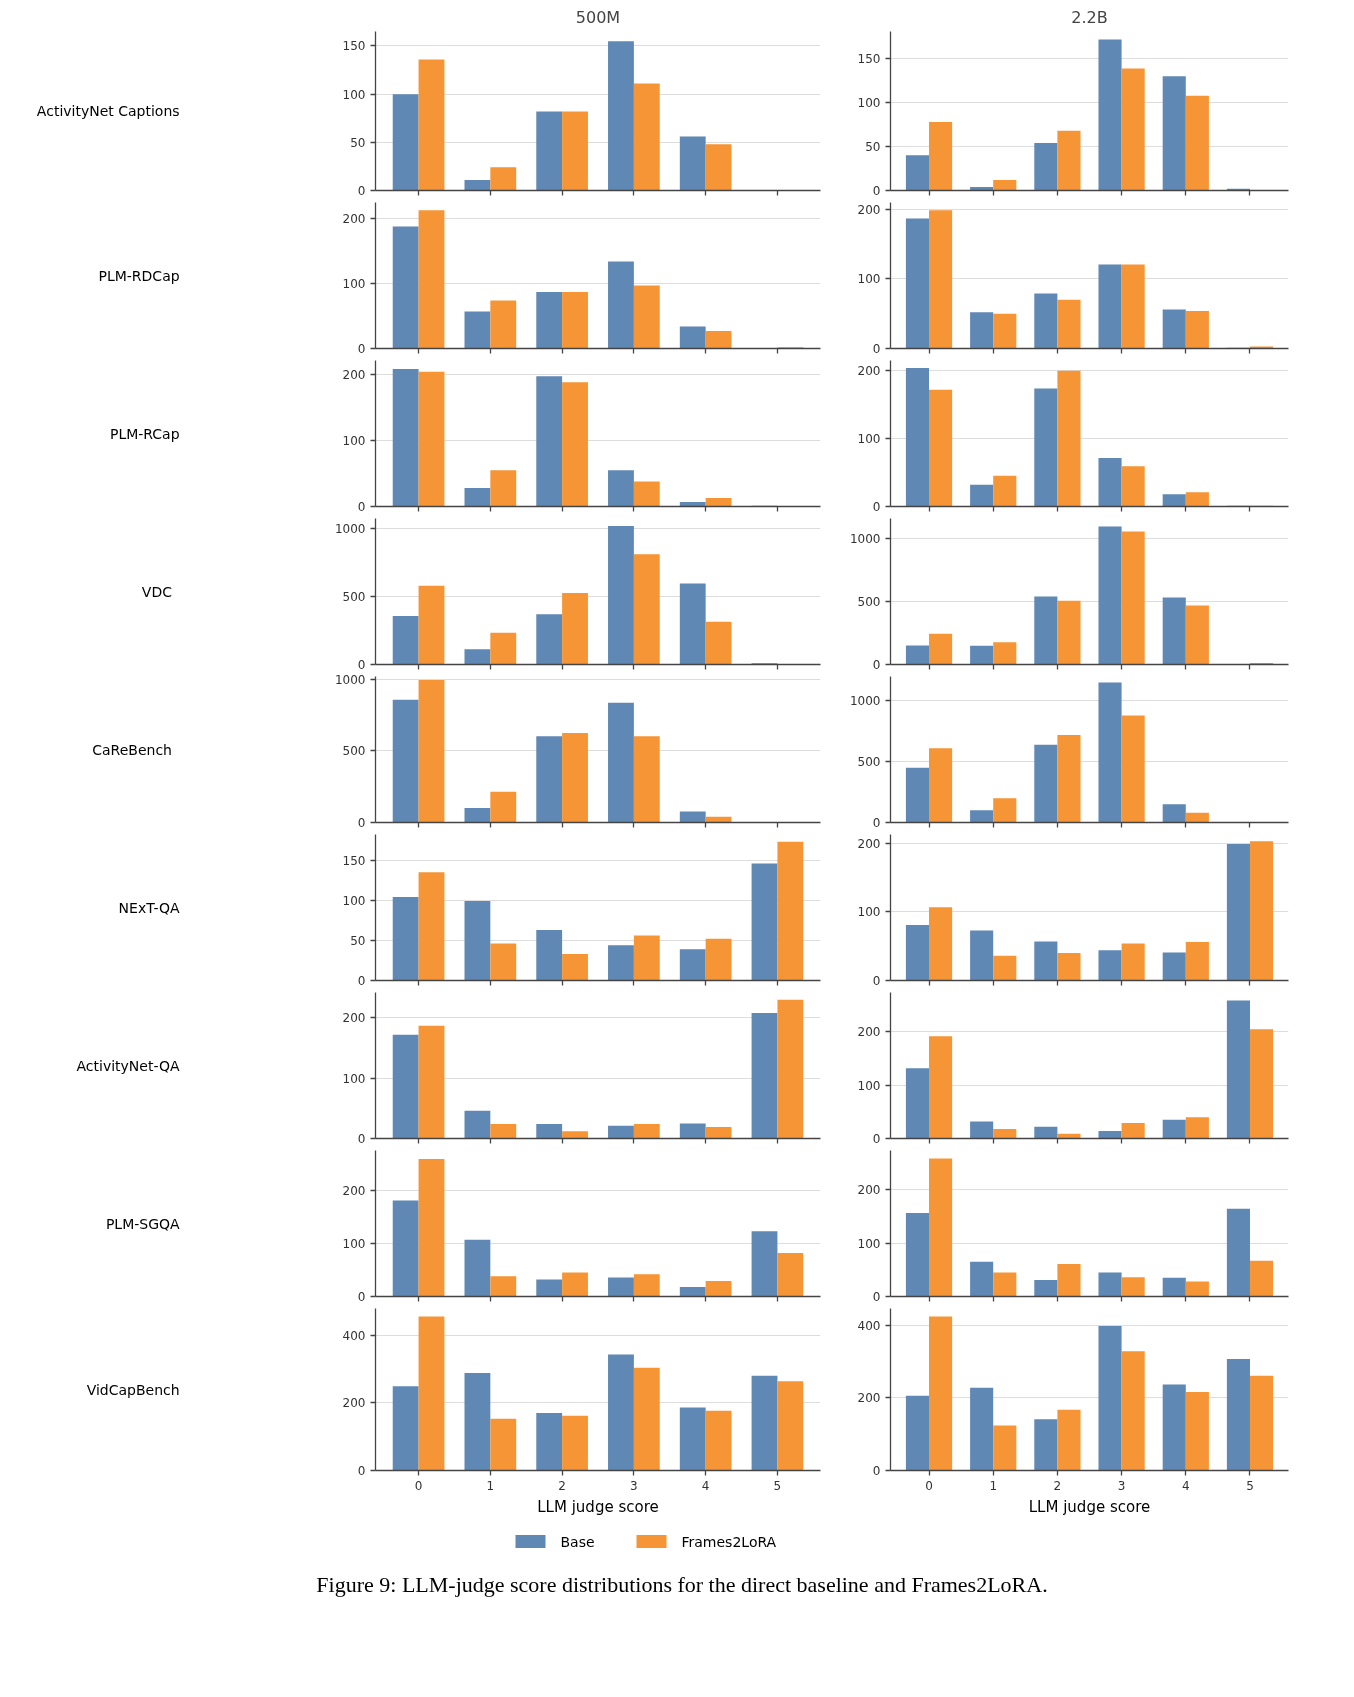 The image size is (1354, 1697). What do you see at coordinates (729, 1541) in the screenshot?
I see `legend-label: Frames2LoRA` at bounding box center [729, 1541].